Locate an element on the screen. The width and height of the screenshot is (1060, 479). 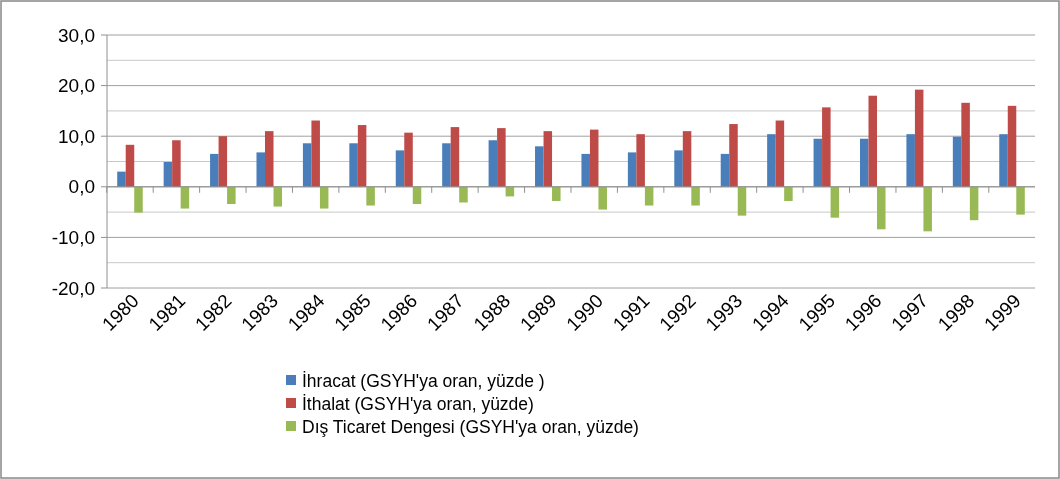
y-tick-label: -20,0 is located at coordinates (73, 288).